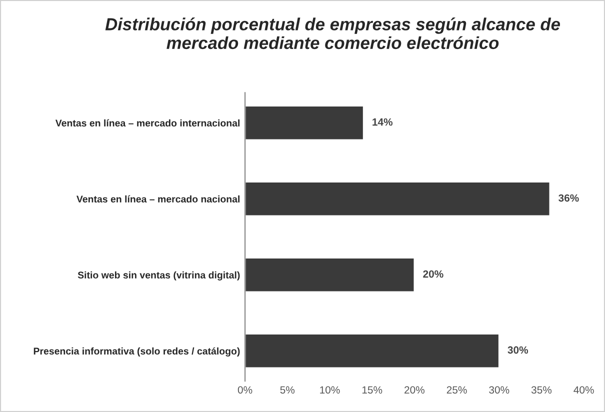 This screenshot has width=605, height=412. What do you see at coordinates (541, 390) in the screenshot?
I see `x-tick-label: 35%` at bounding box center [541, 390].